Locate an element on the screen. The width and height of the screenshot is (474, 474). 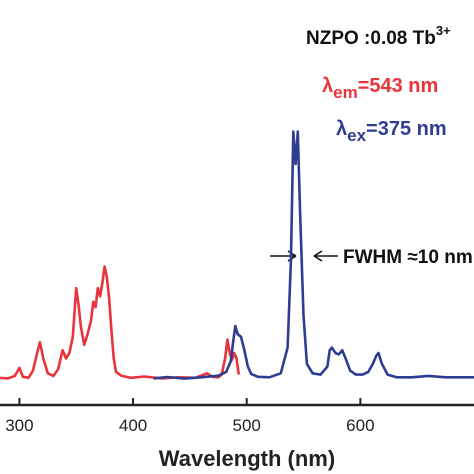
chart-title-superscript: 3+ is located at coordinates (443, 30).